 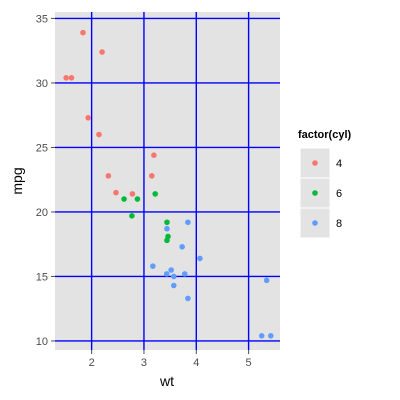 What do you see at coordinates (144, 363) in the screenshot?
I see `x-tick-label: 3` at bounding box center [144, 363].